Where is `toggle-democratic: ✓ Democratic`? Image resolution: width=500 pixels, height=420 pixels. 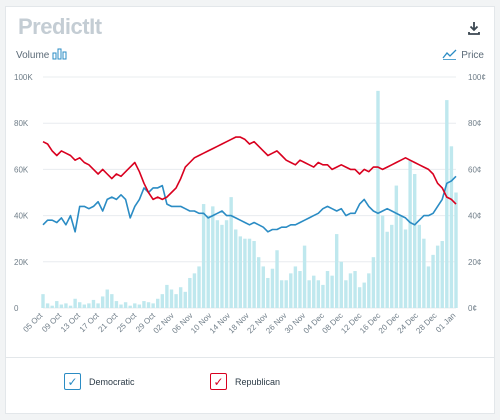
toggle-democratic: ✓ Democratic is located at coordinates (99, 381).